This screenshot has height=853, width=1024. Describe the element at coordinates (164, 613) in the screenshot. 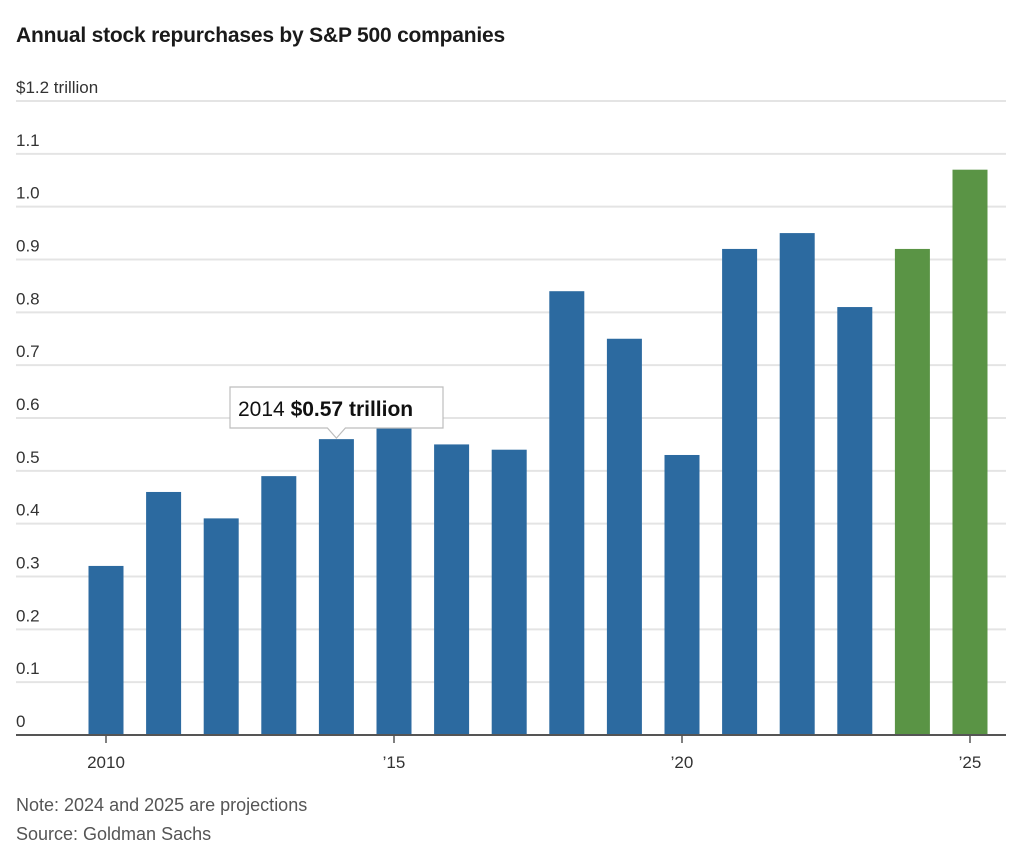

I see `bar-2011` at that location.